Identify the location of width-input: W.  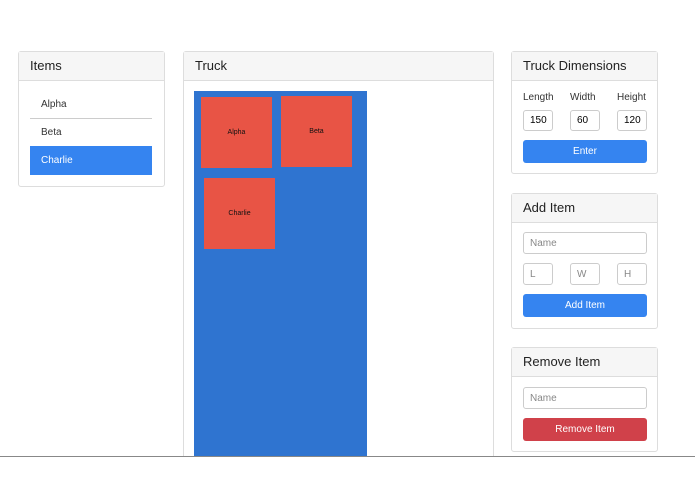
(585, 274).